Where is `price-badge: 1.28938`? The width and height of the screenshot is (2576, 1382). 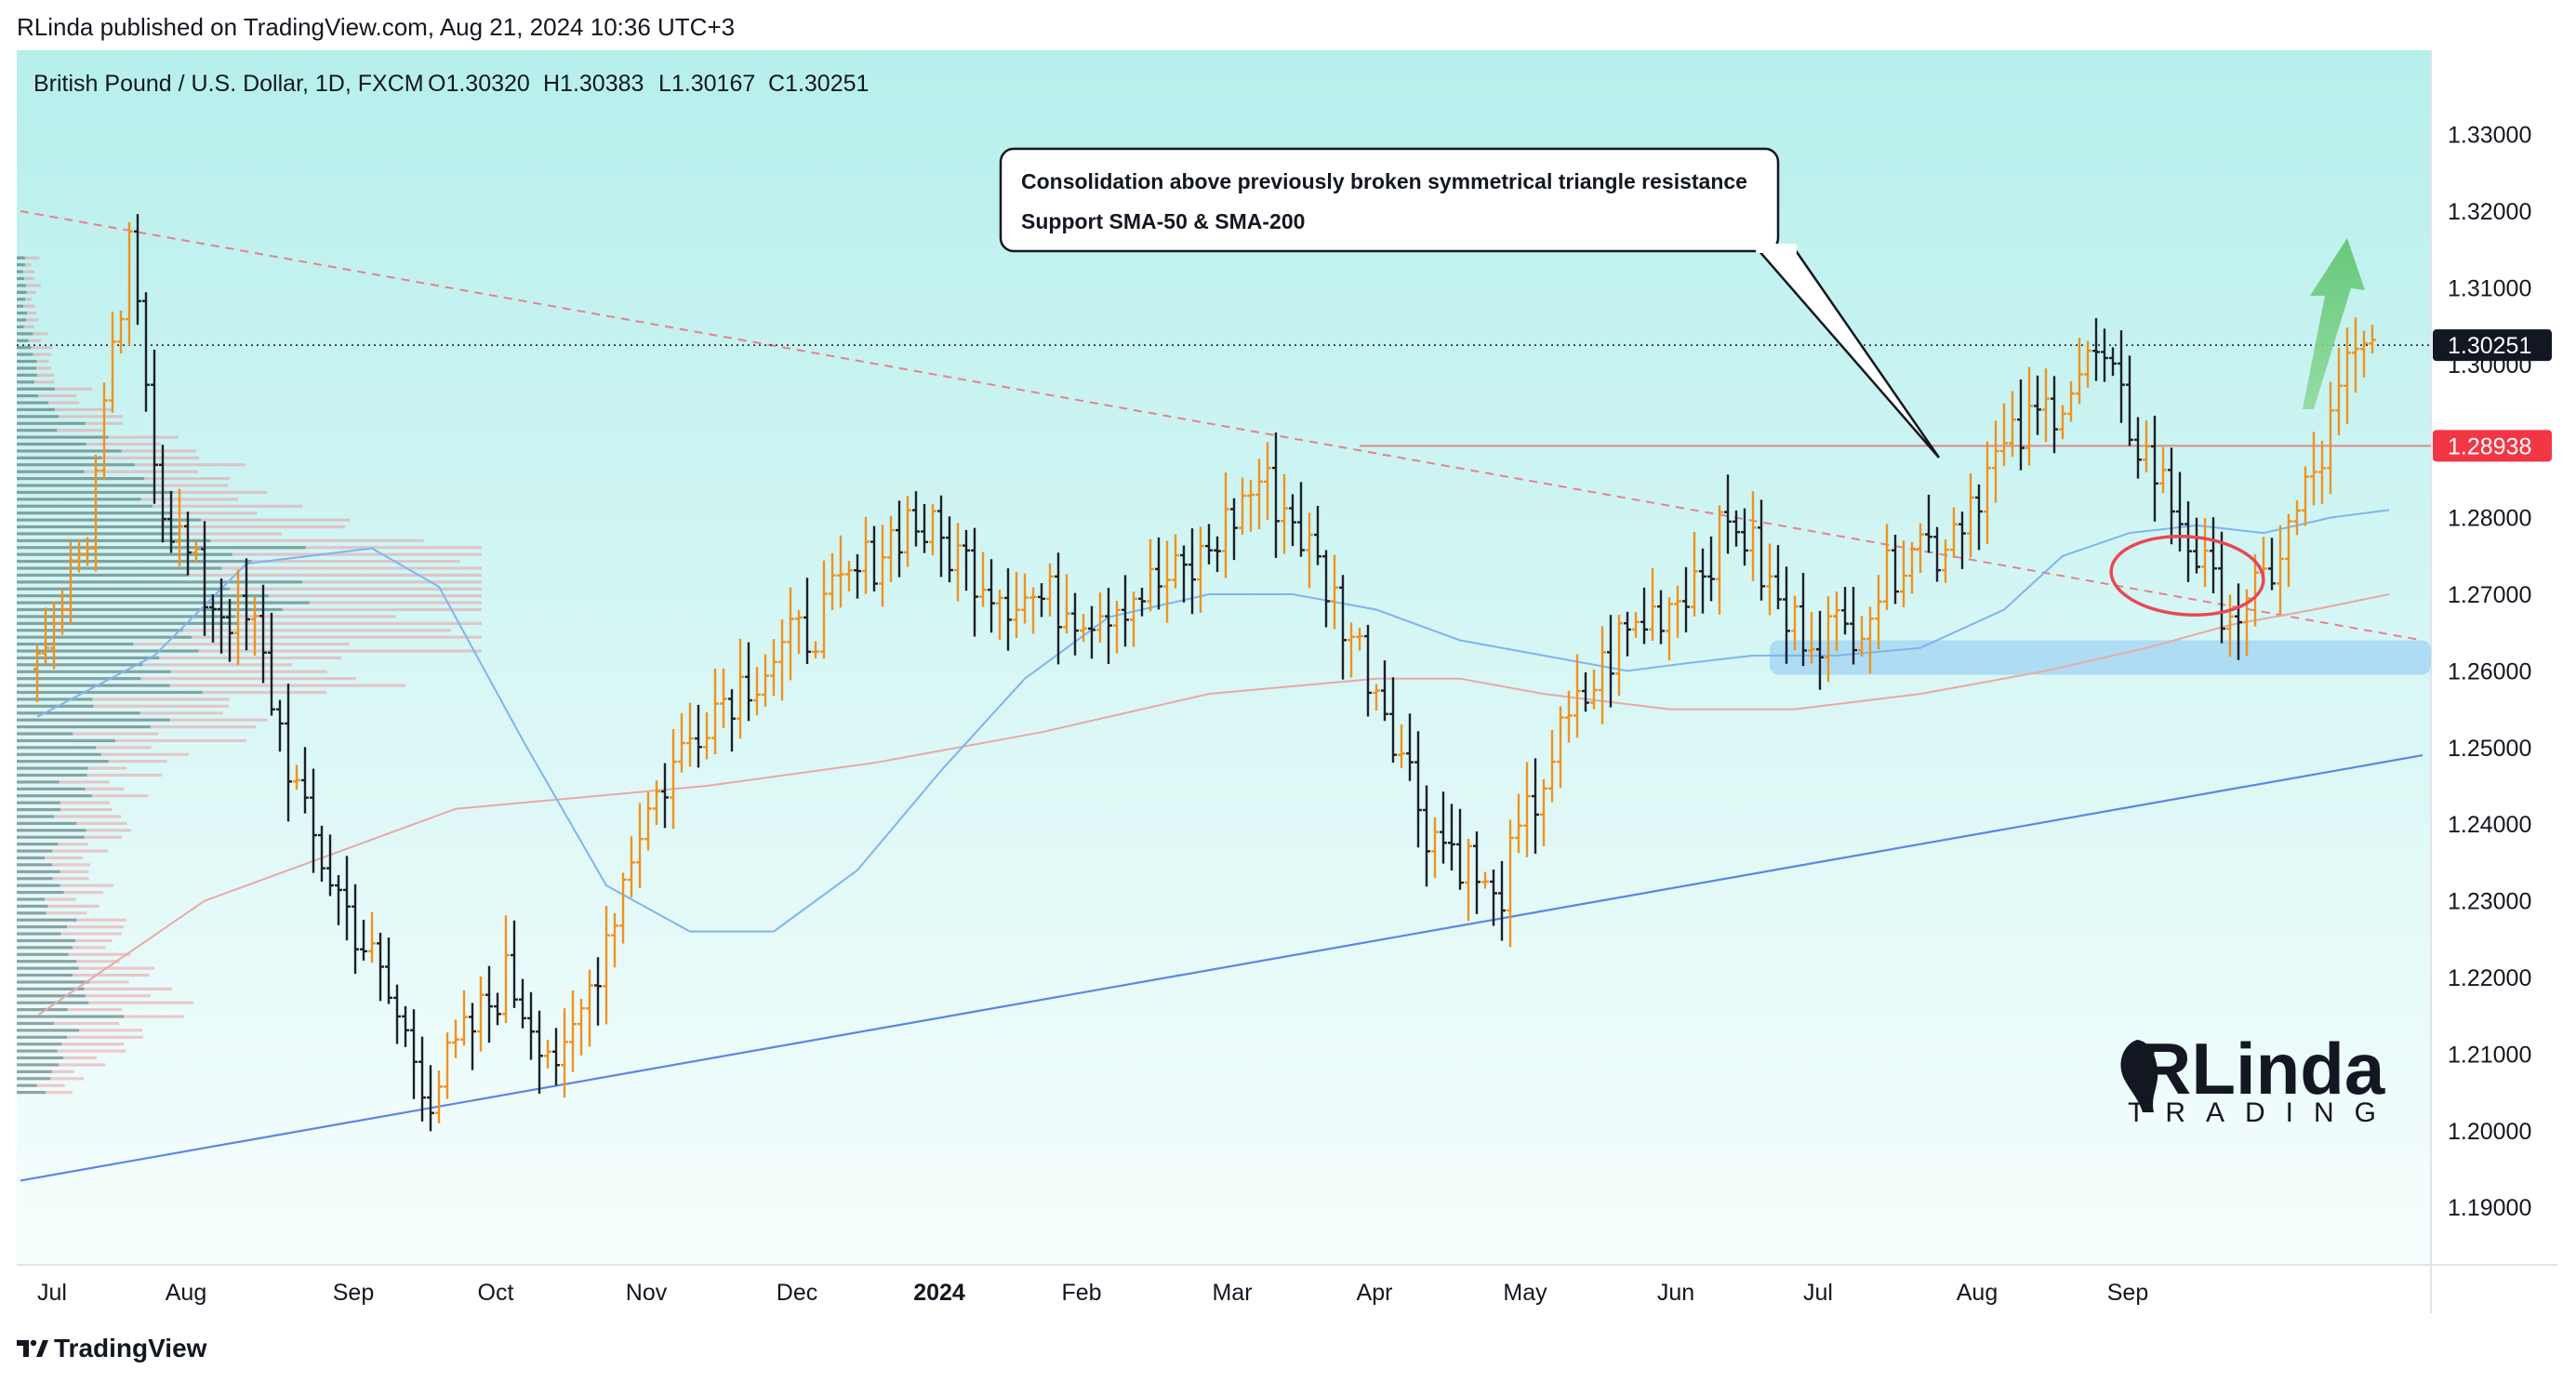
price-badge: 1.28938 is located at coordinates (2492, 446).